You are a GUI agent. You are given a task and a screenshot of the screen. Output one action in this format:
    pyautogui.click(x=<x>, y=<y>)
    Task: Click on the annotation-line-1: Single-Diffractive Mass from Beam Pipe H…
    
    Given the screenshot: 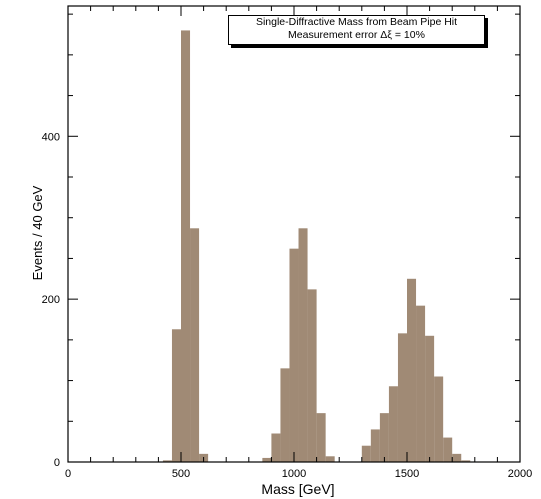 What is the action you would take?
    pyautogui.click(x=356, y=22)
    